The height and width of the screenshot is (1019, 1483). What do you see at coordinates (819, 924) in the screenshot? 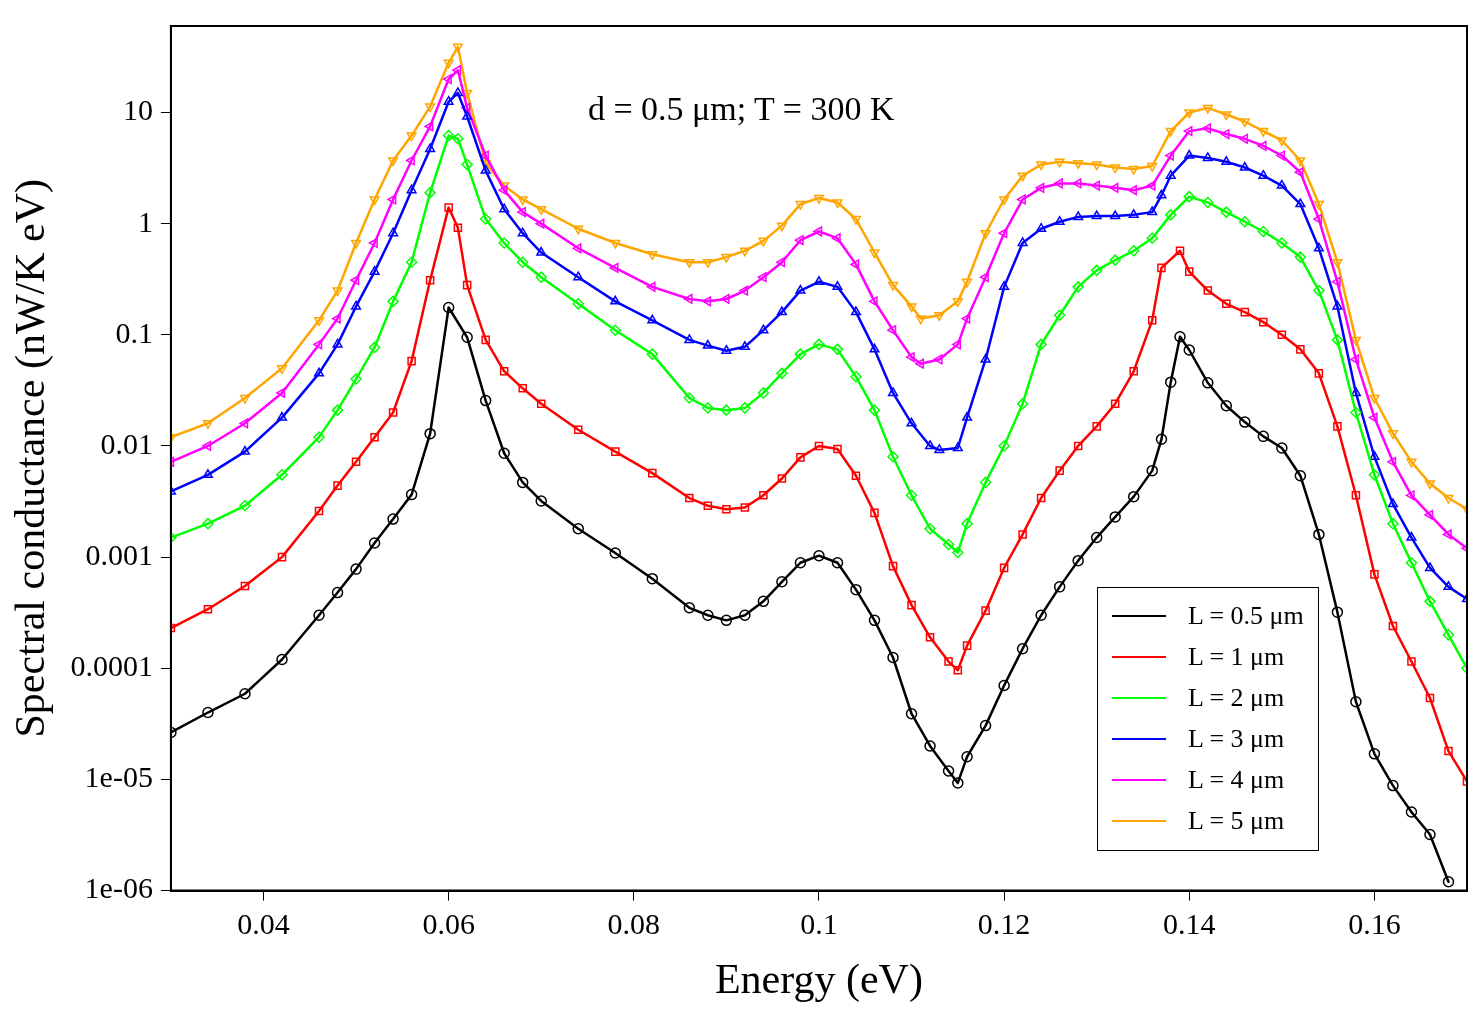
I see `x-tick-label: 0.1` at bounding box center [819, 924].